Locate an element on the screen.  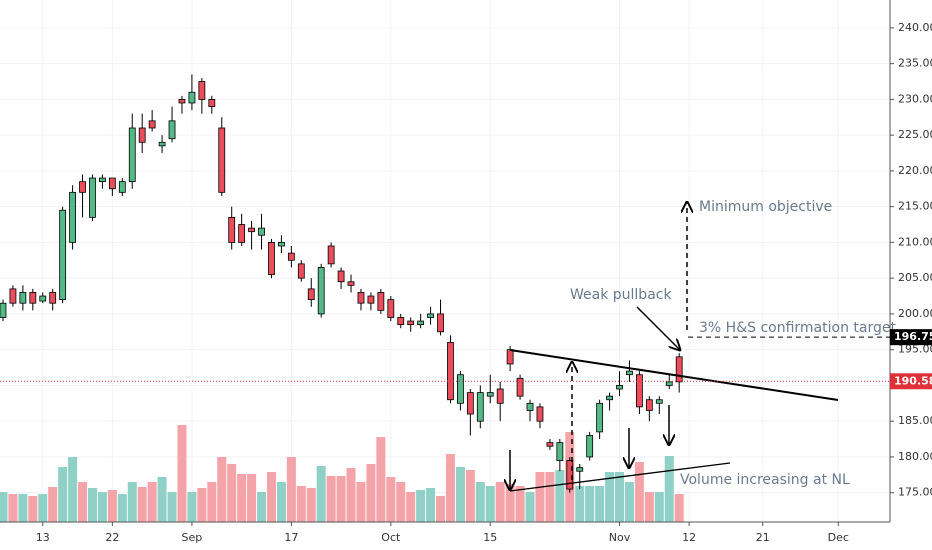
neckline is located at coordinates (674, 375).